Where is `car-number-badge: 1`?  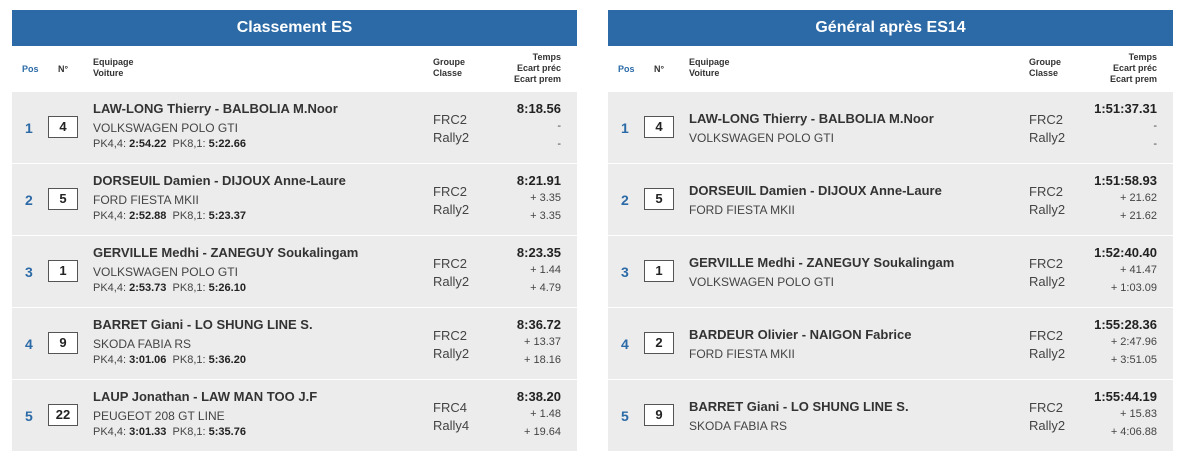 car-number-badge: 1 is located at coordinates (659, 271).